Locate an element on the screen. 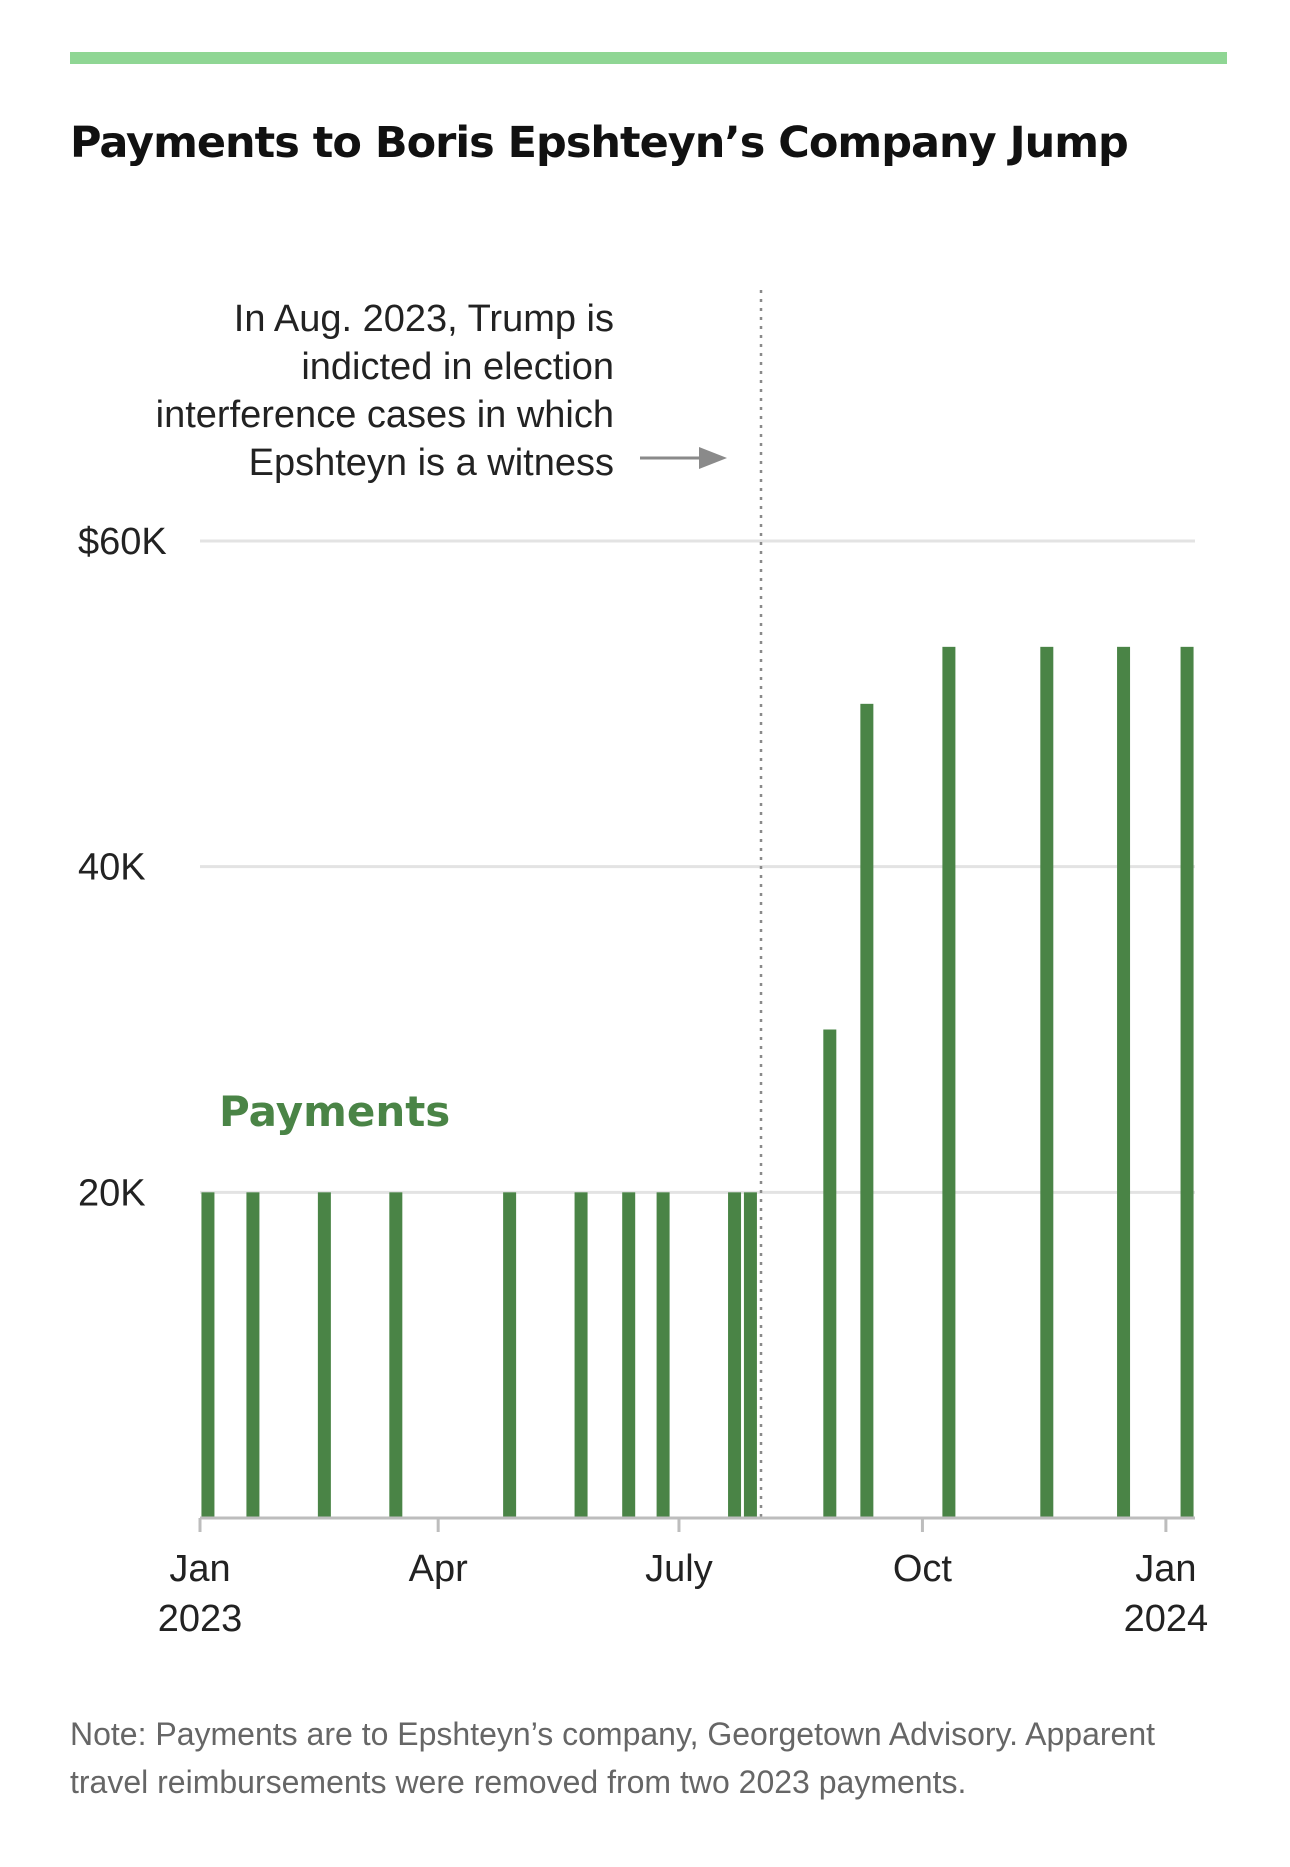  x-tick-label-line: July is located at coordinates (679, 1569).